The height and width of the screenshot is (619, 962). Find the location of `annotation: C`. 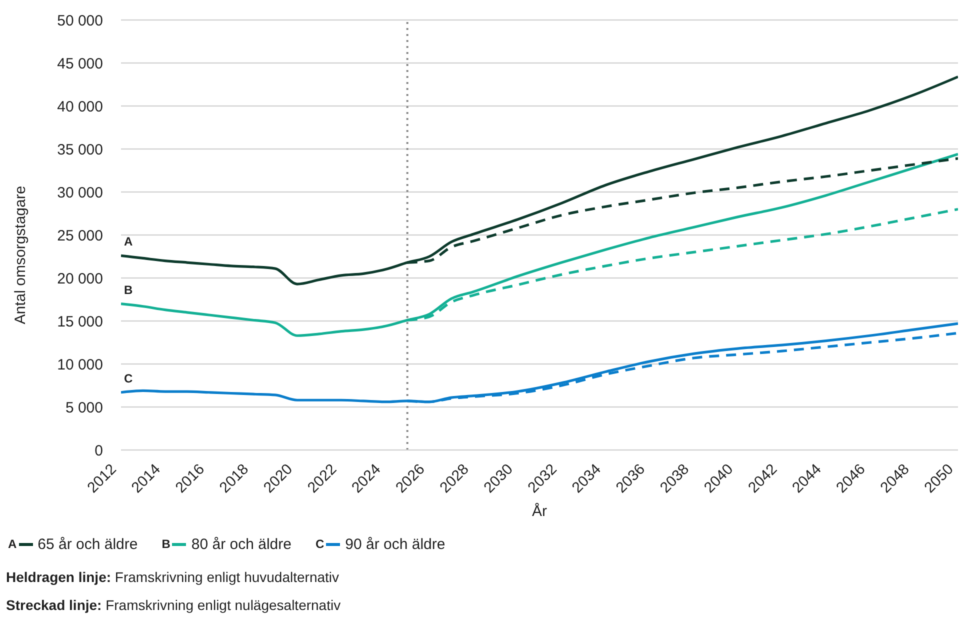

annotation: C is located at coordinates (128, 378).